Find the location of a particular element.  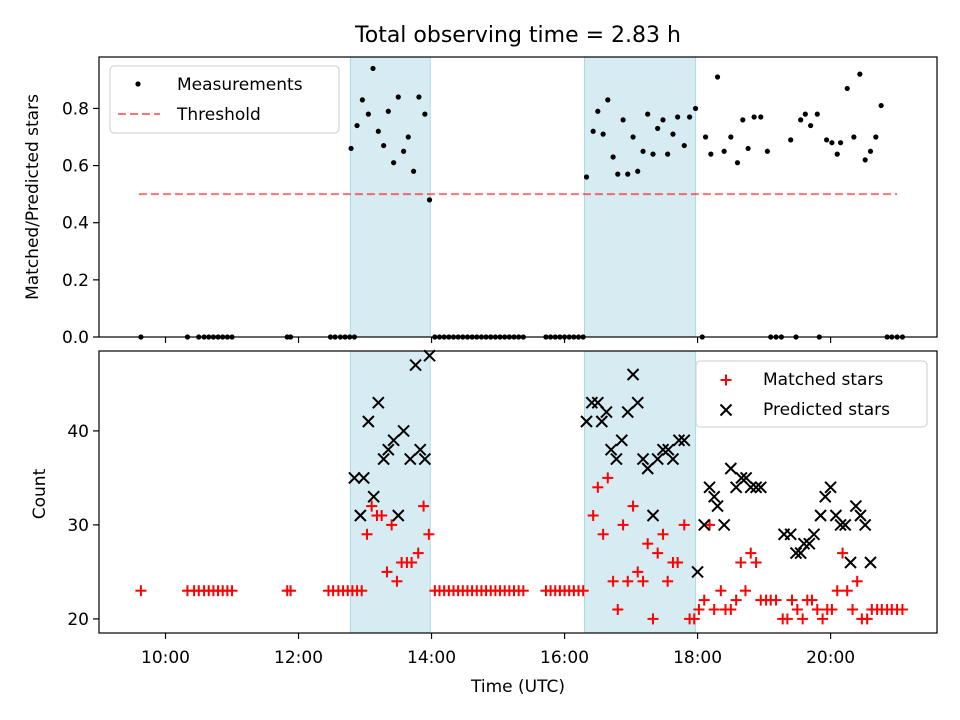

top-y-ticks: 0.0 0.2 0.4 0.6 0.8 is located at coordinates (80, 223).